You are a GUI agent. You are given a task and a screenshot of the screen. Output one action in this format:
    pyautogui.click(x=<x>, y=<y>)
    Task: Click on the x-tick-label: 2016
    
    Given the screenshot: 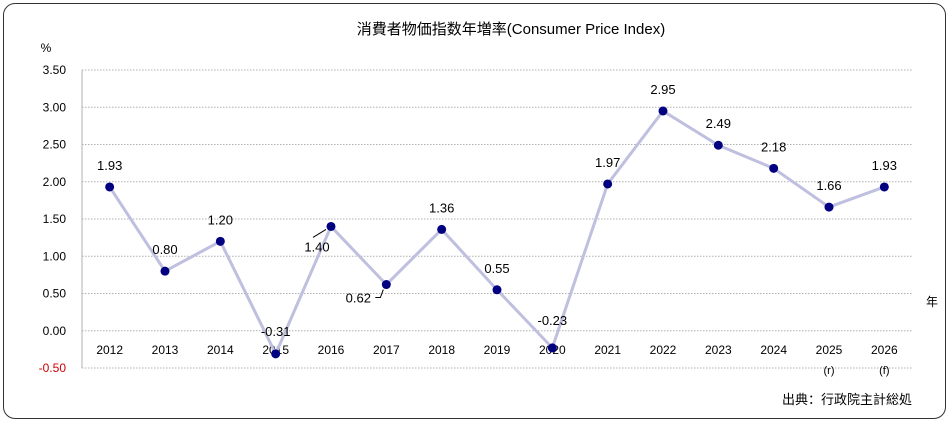 What is the action you would take?
    pyautogui.click(x=331, y=350)
    